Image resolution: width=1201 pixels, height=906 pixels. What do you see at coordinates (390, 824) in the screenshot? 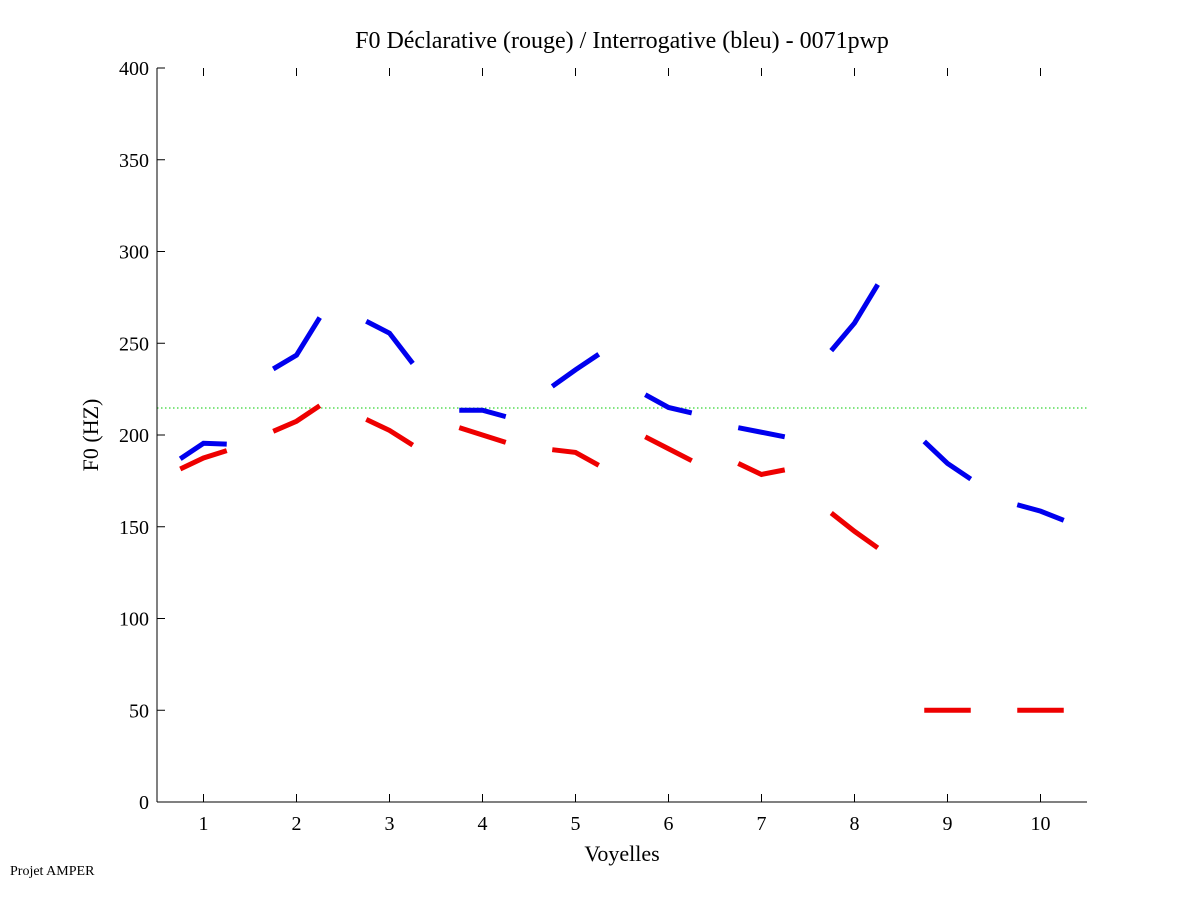
I see `x-tick-label: 3` at bounding box center [390, 824].